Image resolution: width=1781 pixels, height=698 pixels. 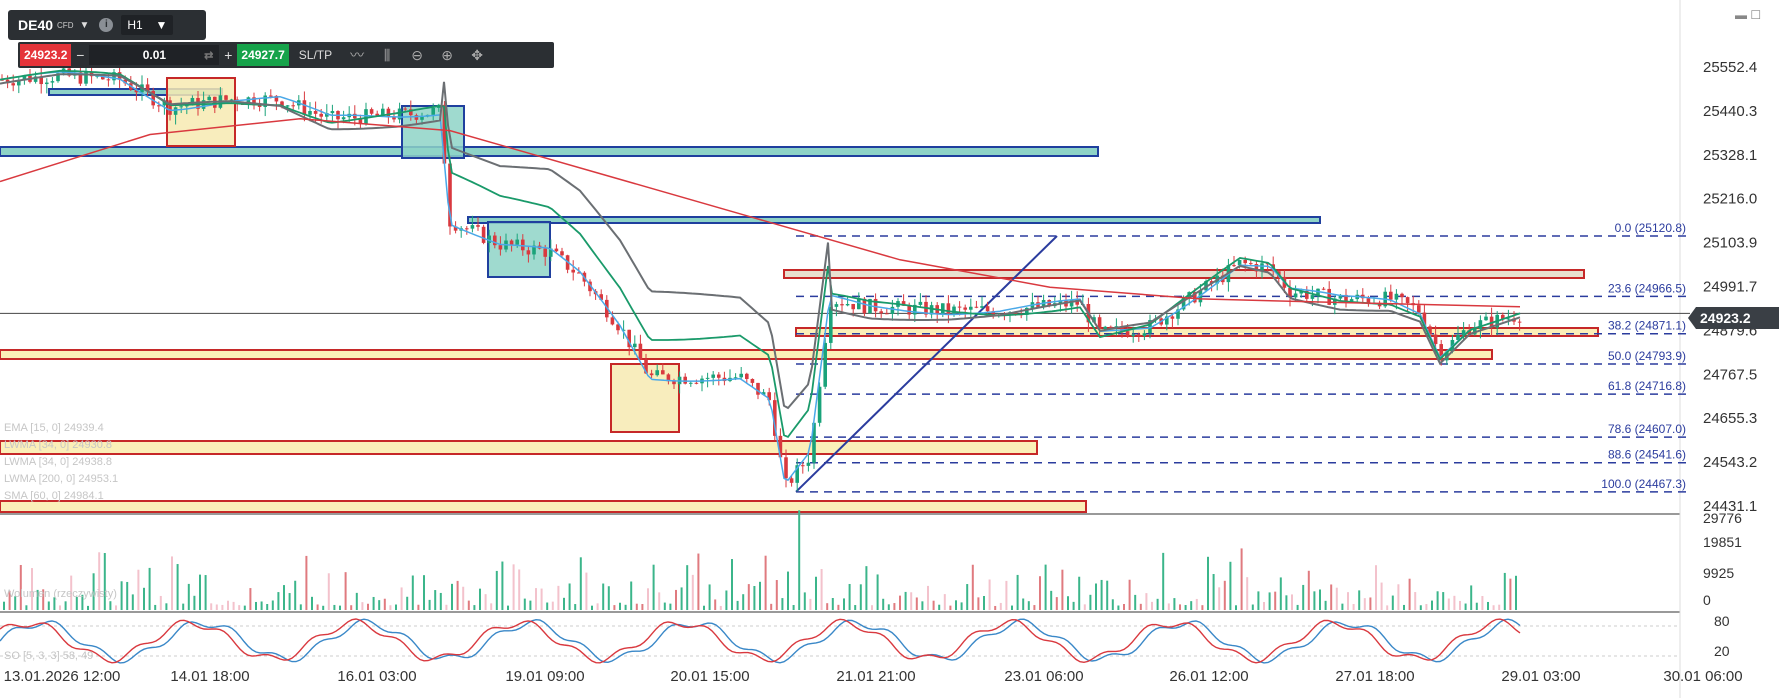 What do you see at coordinates (60, 594) in the screenshot?
I see `legend-volume: Wolumen (rzeczywisty)` at bounding box center [60, 594].